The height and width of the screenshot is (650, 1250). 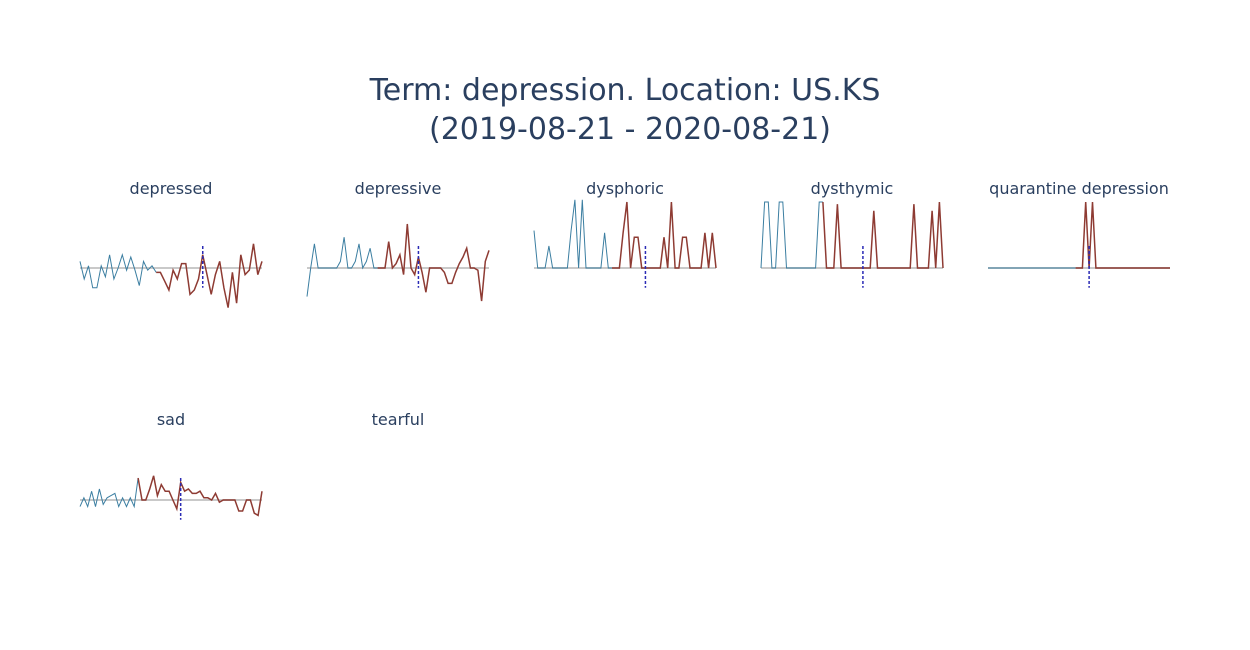 I want to click on series-after-depressive, so click(x=433, y=262).